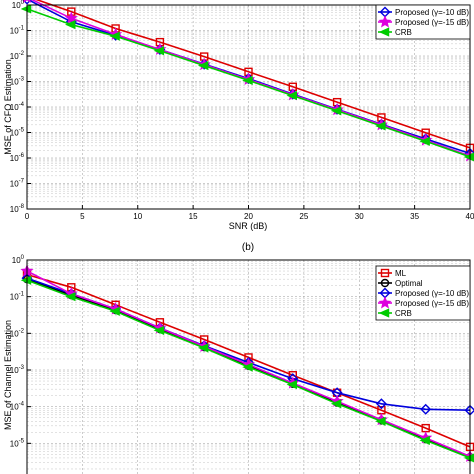  Describe the element at coordinates (470, 216) in the screenshot. I see `x-tick-label: 40` at that location.